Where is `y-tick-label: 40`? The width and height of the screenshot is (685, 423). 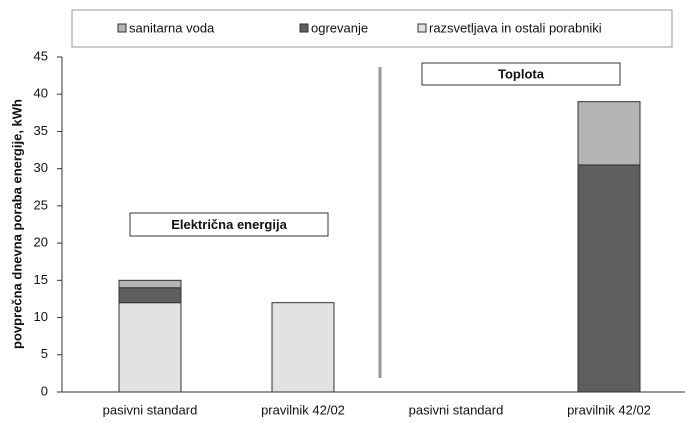
y-tick-label: 40 is located at coordinates (41, 93).